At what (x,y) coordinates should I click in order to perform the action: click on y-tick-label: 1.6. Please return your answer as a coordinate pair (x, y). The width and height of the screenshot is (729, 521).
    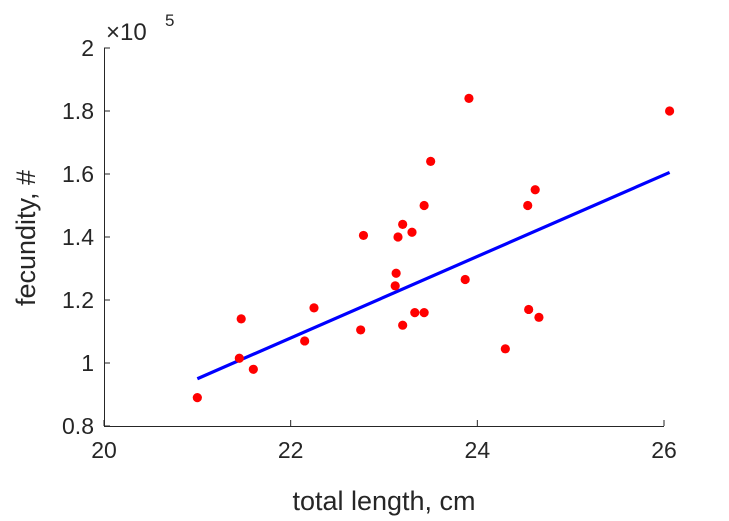
    Looking at the image, I should click on (78, 174).